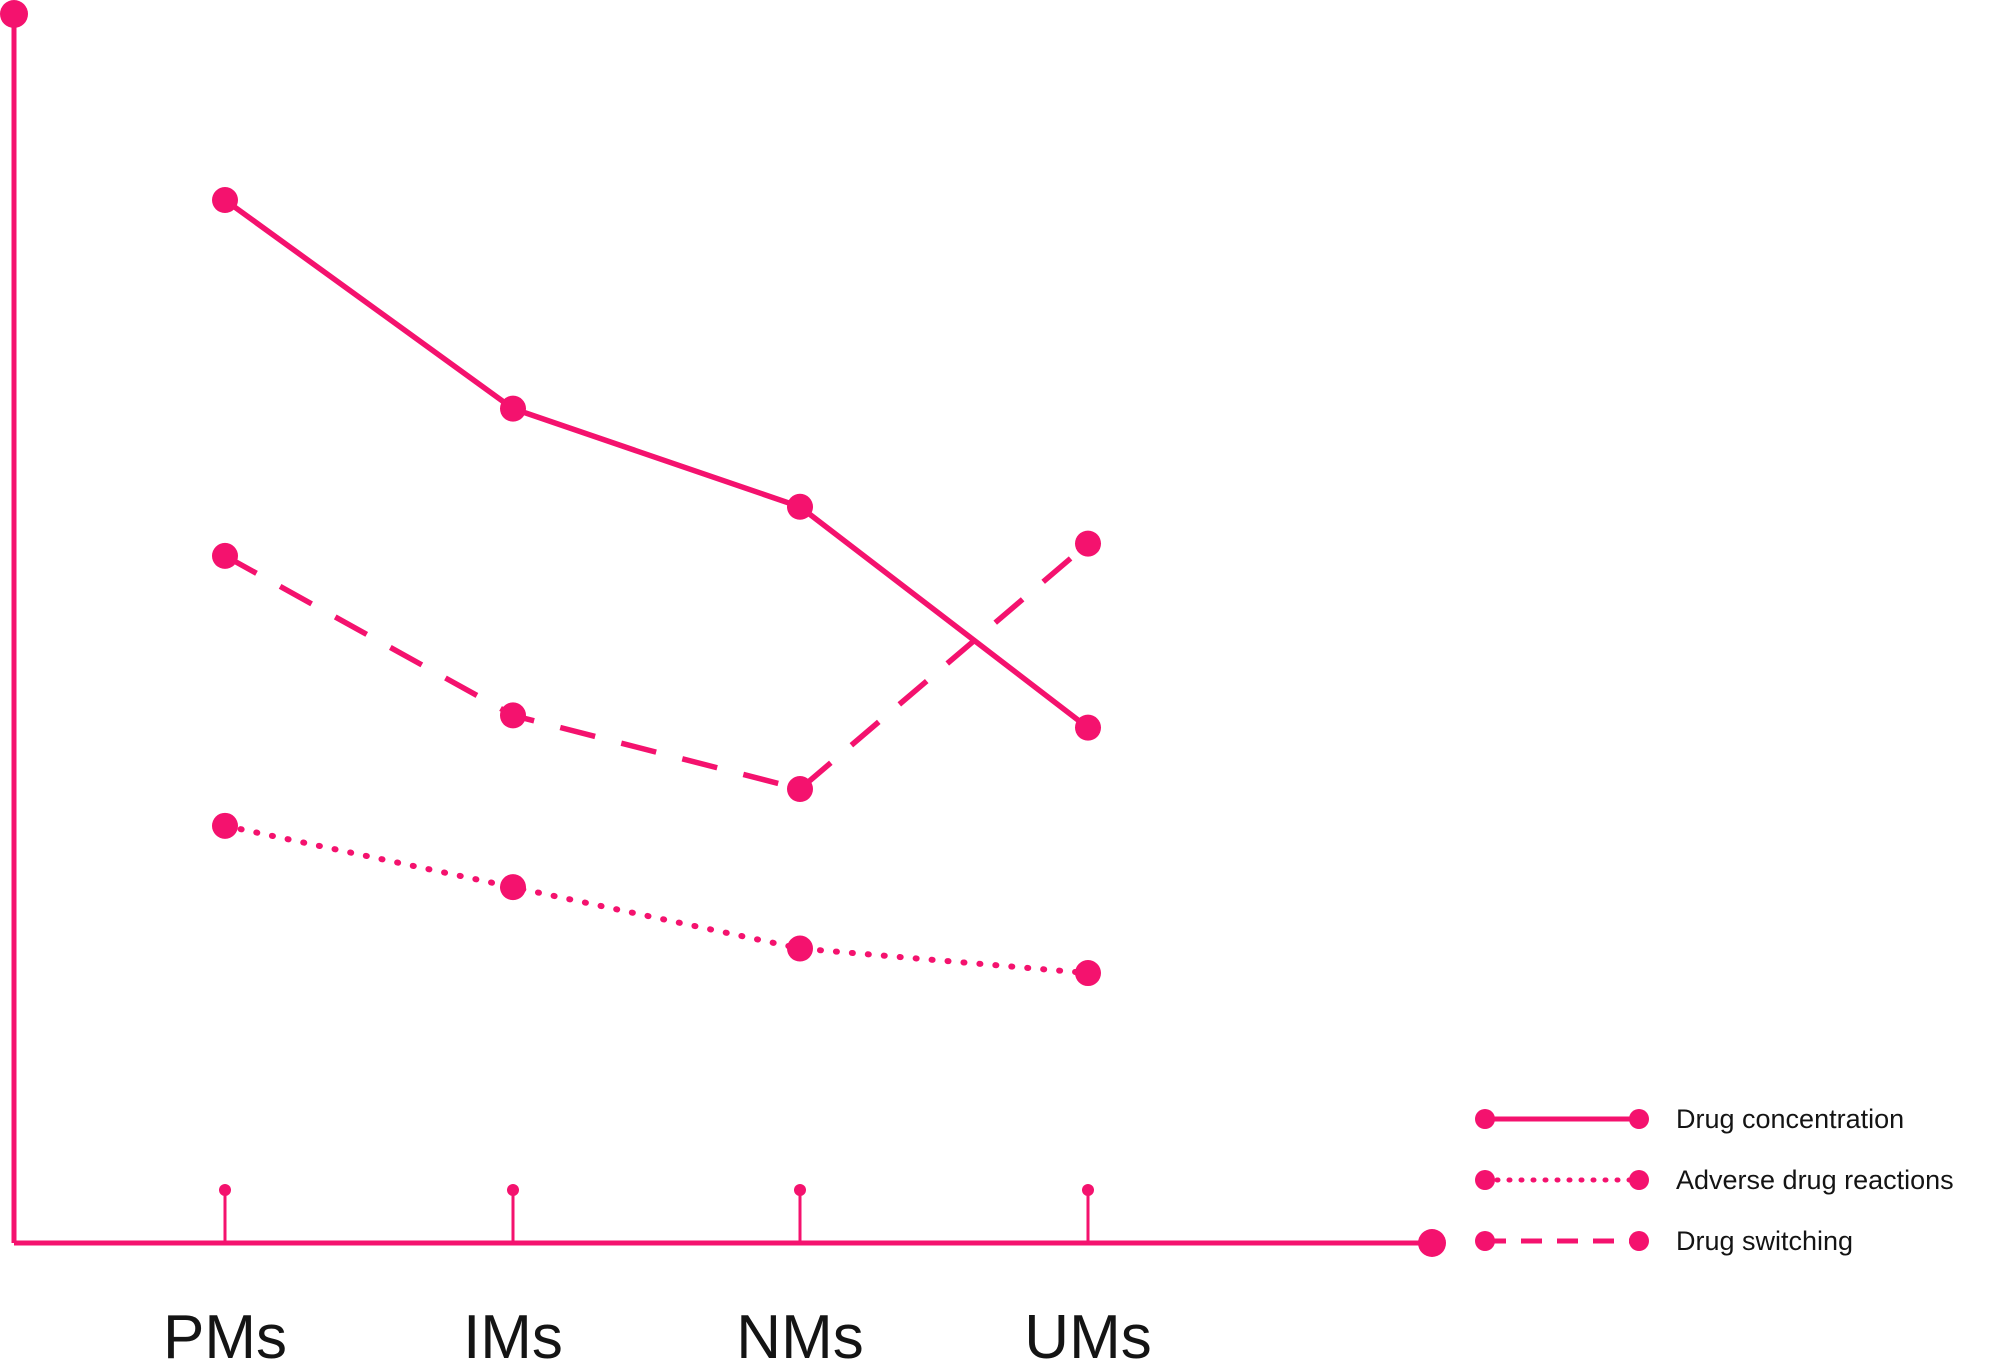 This screenshot has height=1372, width=2000. What do you see at coordinates (513, 1190) in the screenshot?
I see `x-tick-dot-ims` at bounding box center [513, 1190].